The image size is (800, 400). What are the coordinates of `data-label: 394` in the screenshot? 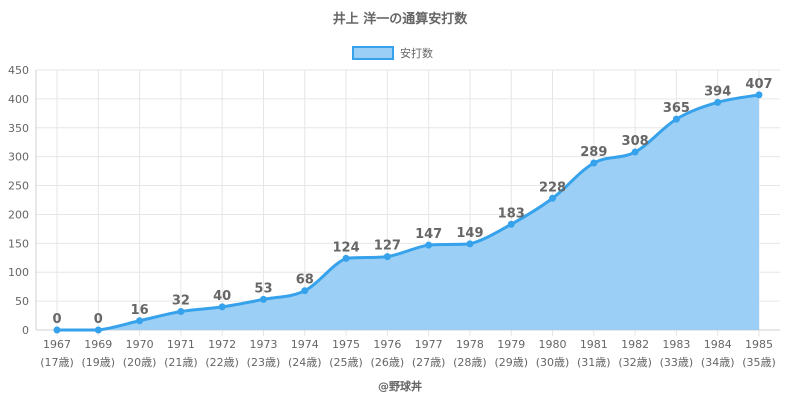 It's located at (717, 91).